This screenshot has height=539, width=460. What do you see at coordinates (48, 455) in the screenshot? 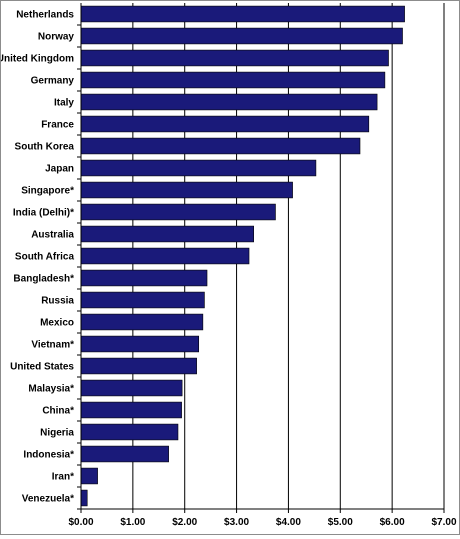
I see `category-label: Indonesia*` at bounding box center [48, 455].